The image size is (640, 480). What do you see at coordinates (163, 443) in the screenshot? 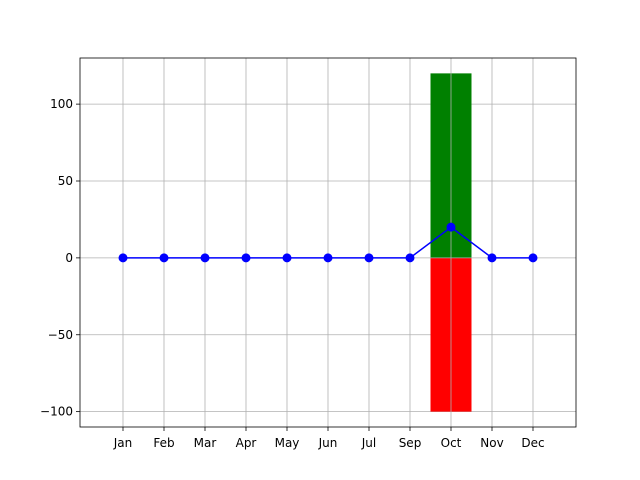
I see `x-tick-label-feb: Feb` at bounding box center [163, 443].